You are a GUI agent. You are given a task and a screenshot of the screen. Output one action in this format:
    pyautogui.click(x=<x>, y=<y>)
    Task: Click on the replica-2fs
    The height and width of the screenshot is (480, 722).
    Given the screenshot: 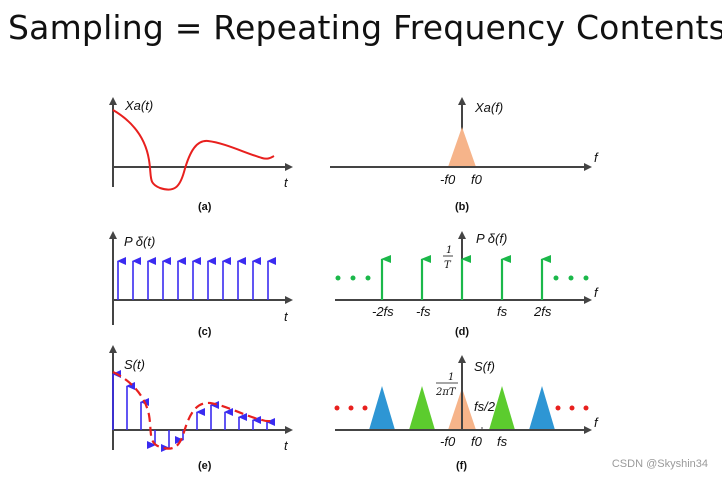 What is the action you would take?
    pyautogui.click(x=542, y=408)
    